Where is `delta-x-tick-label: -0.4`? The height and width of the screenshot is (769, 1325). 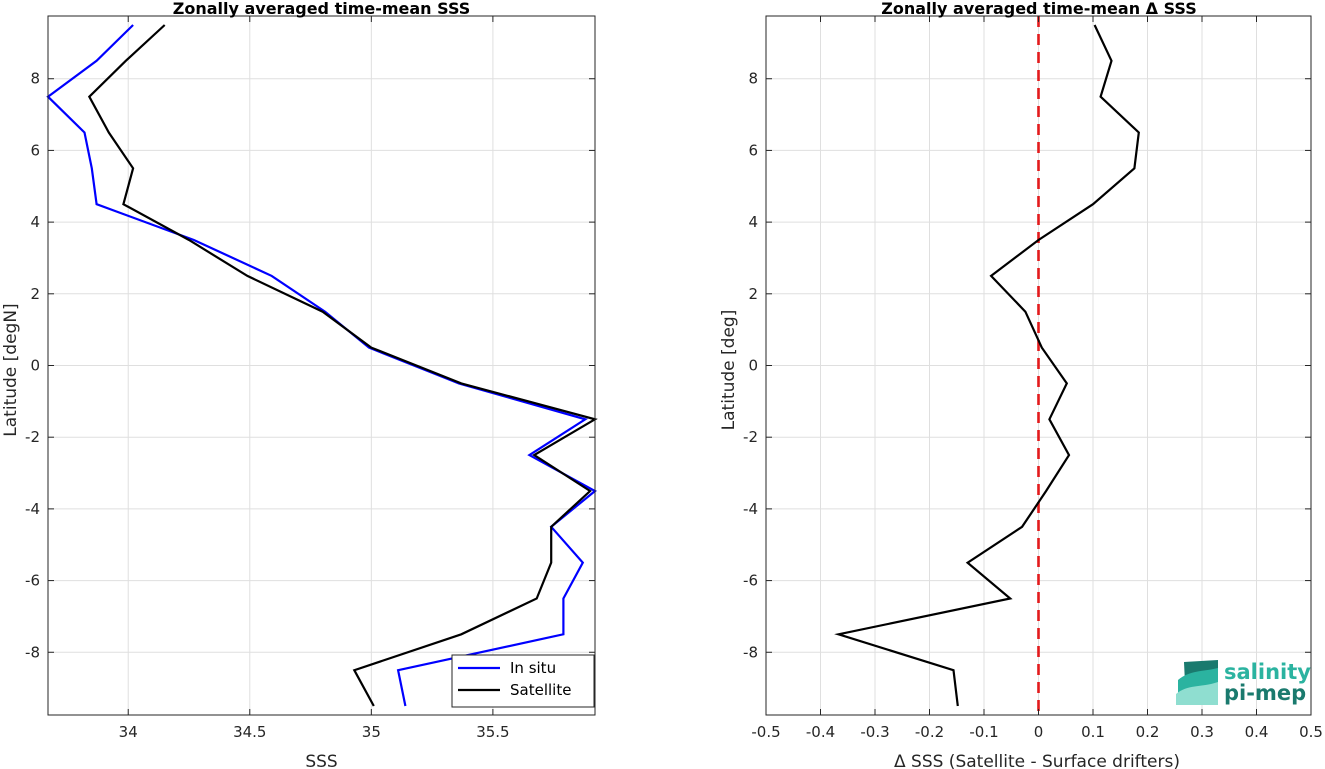 delta-x-tick-label: -0.4 is located at coordinates (820, 732).